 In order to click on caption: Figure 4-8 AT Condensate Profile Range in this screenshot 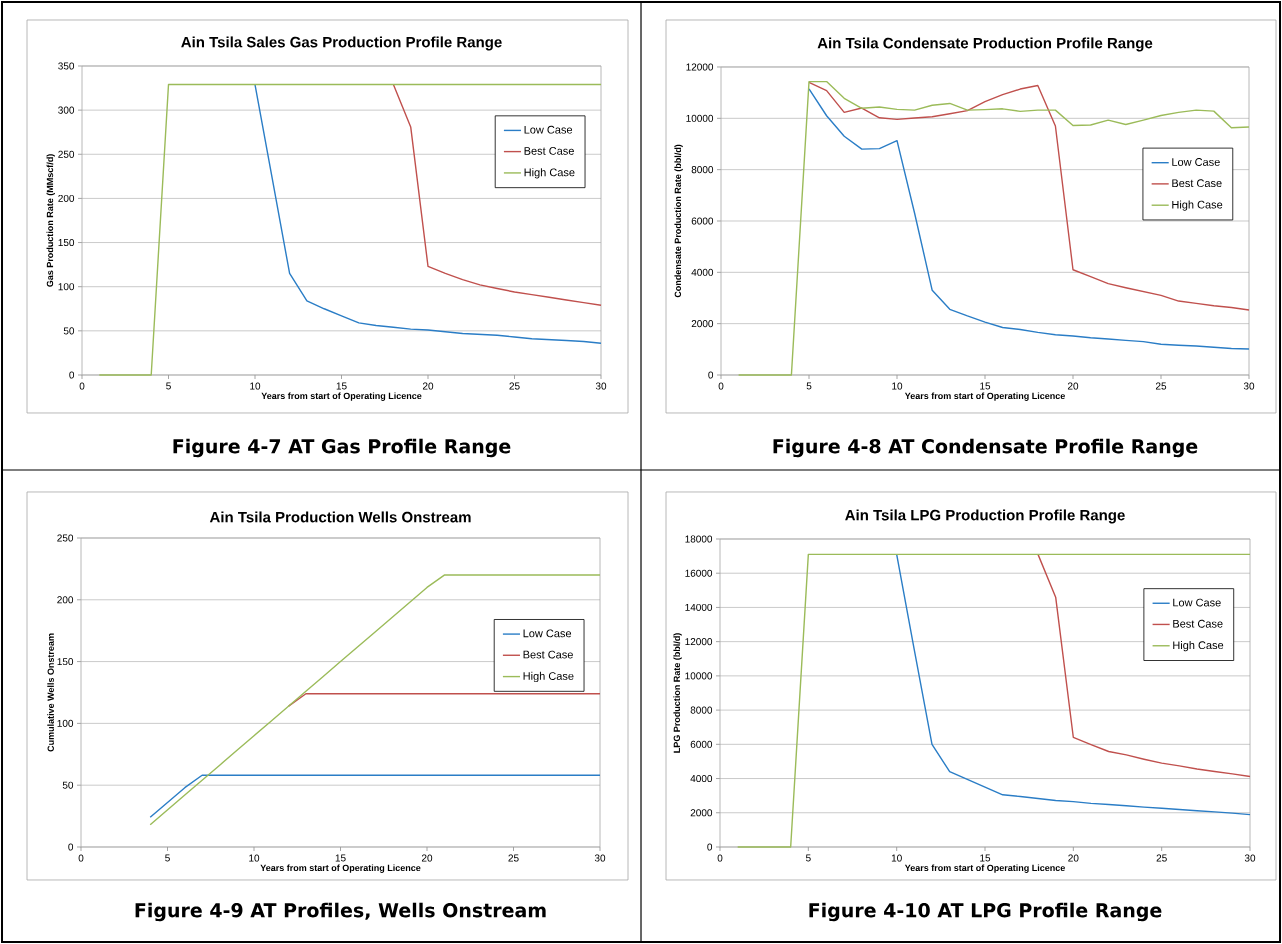, I will do `click(985, 448)`.